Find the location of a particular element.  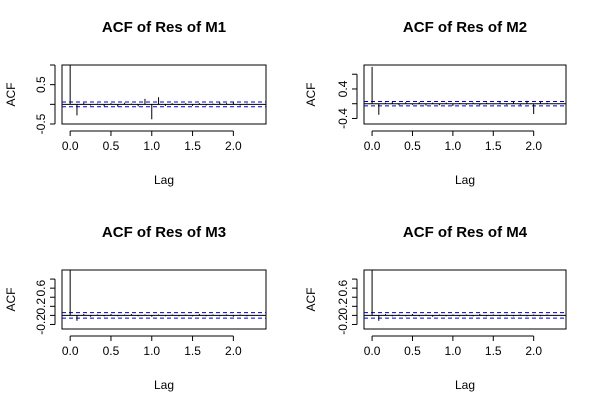

y-tick-label: 0.5 is located at coordinates (41, 84).